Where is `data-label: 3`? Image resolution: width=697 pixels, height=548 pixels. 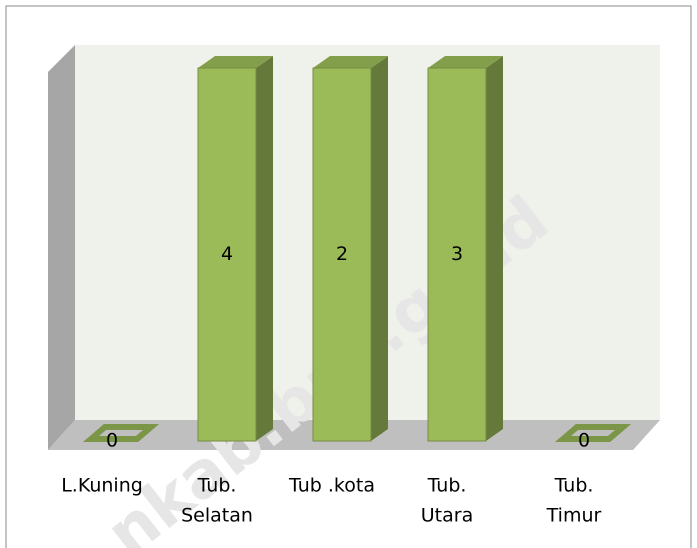 data-label: 3 is located at coordinates (457, 254).